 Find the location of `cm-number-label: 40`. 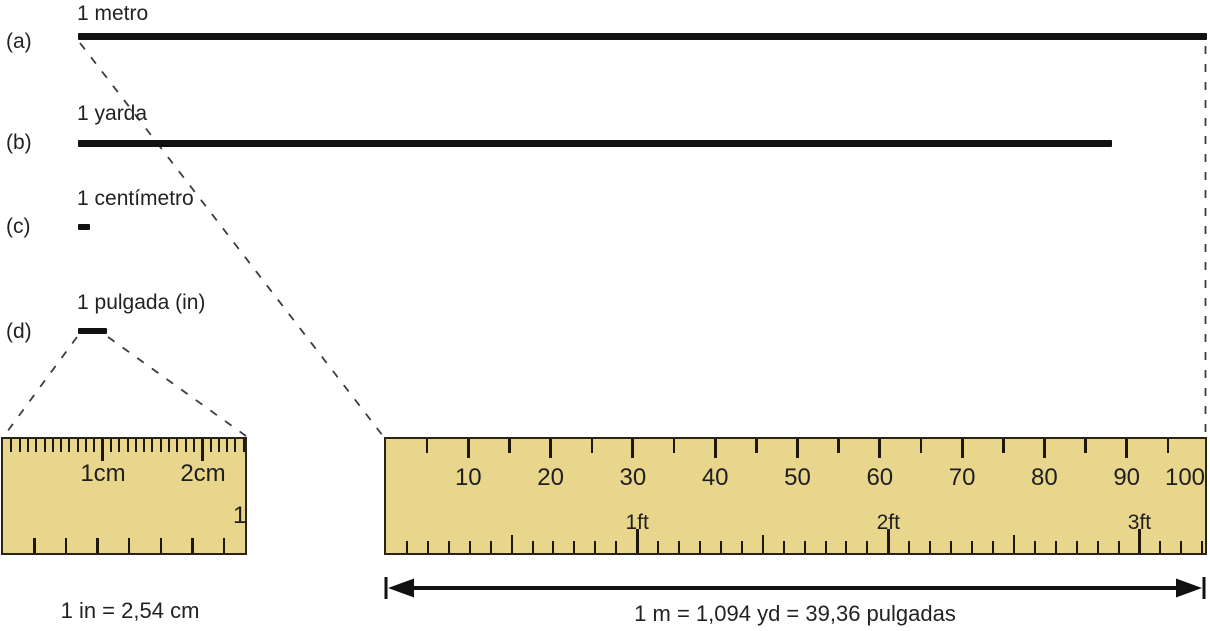

cm-number-label: 40 is located at coordinates (715, 477).